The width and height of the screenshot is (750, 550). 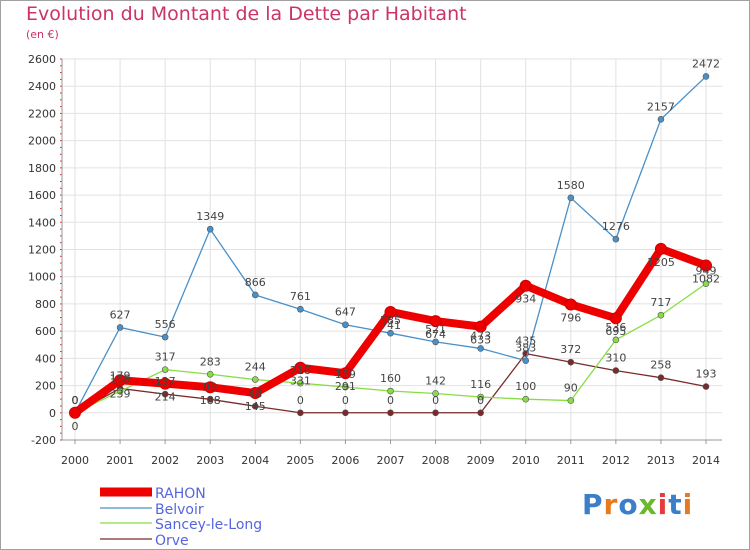 I want to click on y-tick-label: 1600, so click(x=42, y=195).